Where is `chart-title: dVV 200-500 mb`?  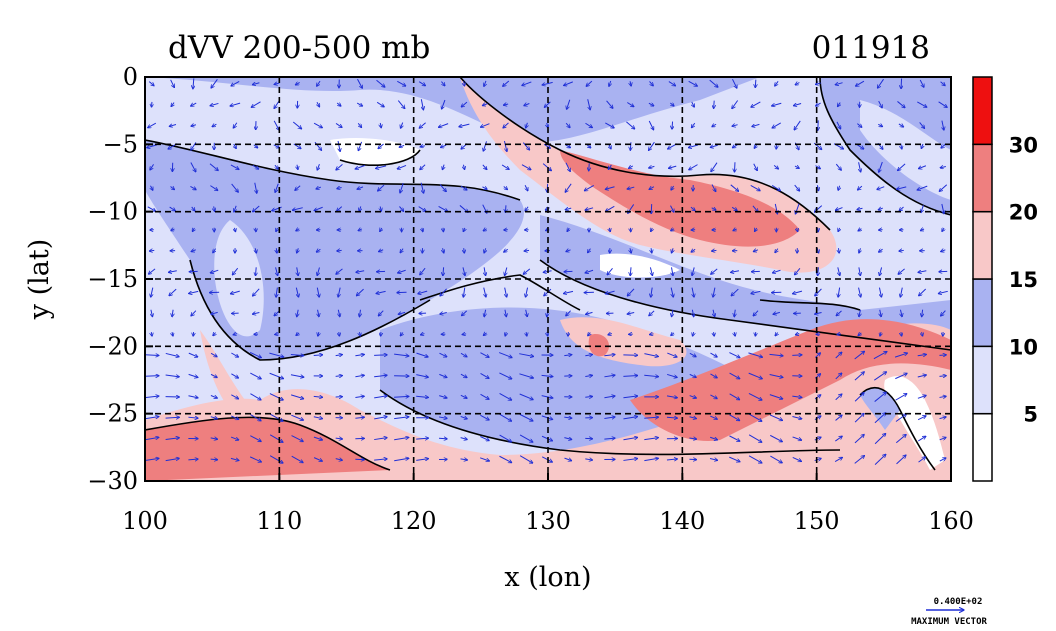
chart-title: dVV 200-500 mb is located at coordinates (299, 48).